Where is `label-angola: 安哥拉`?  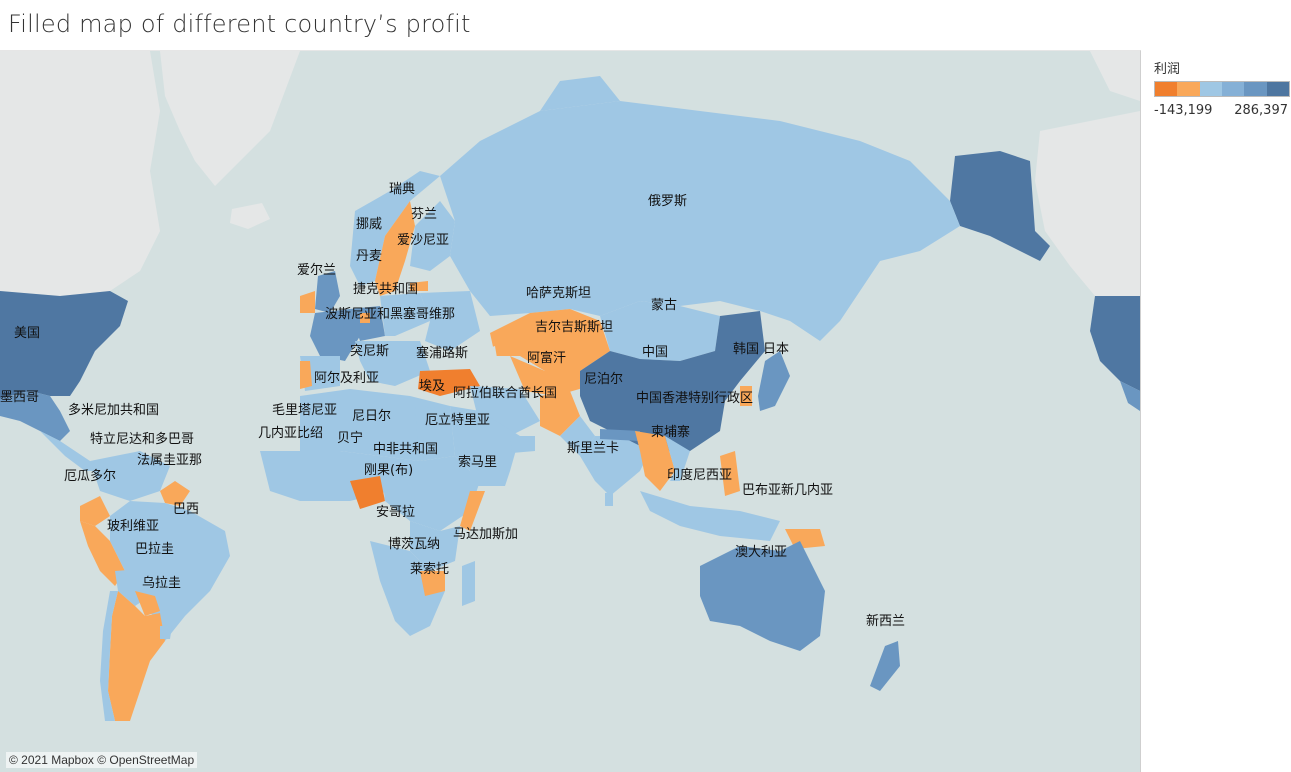
label-angola: 安哥拉 is located at coordinates (396, 512).